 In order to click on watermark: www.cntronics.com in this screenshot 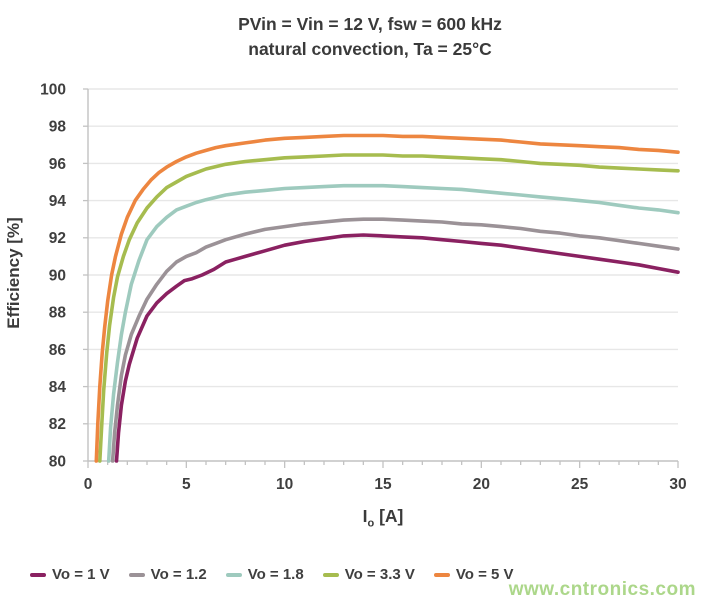, I will do `click(602, 589)`.